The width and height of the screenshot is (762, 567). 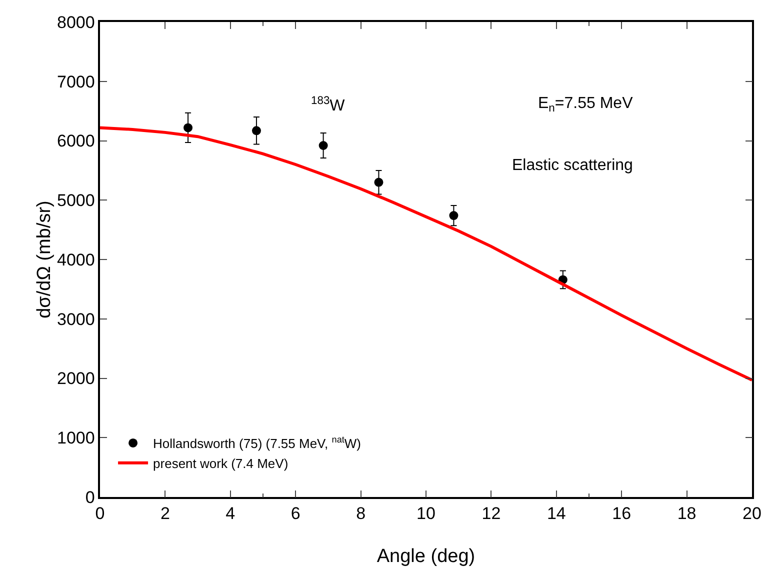 What do you see at coordinates (165, 514) in the screenshot?
I see `x-tick-label: 2` at bounding box center [165, 514].